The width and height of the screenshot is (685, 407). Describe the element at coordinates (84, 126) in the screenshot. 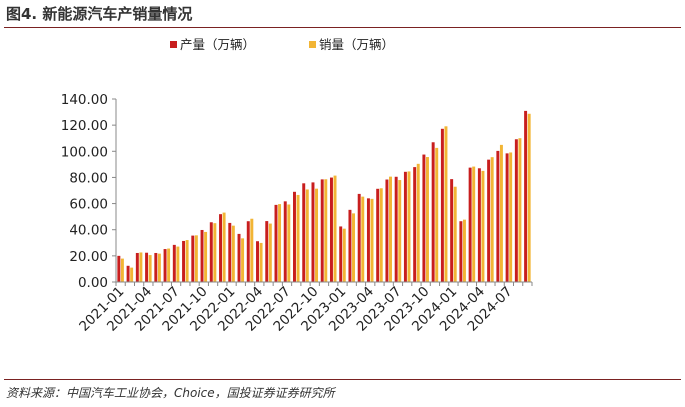

I see `y-tick-label: 120.00` at that location.